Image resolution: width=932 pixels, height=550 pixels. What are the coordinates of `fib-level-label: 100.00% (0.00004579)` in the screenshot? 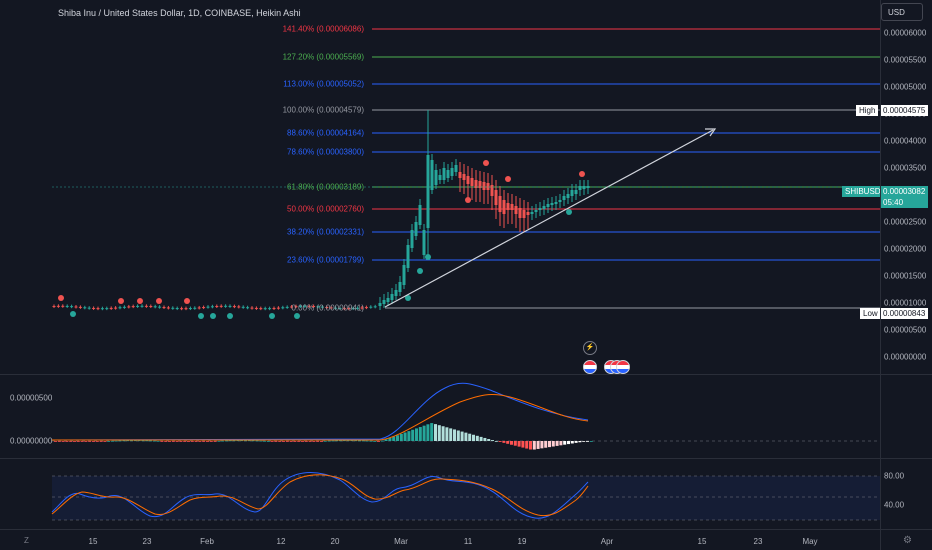 It's located at (323, 110).